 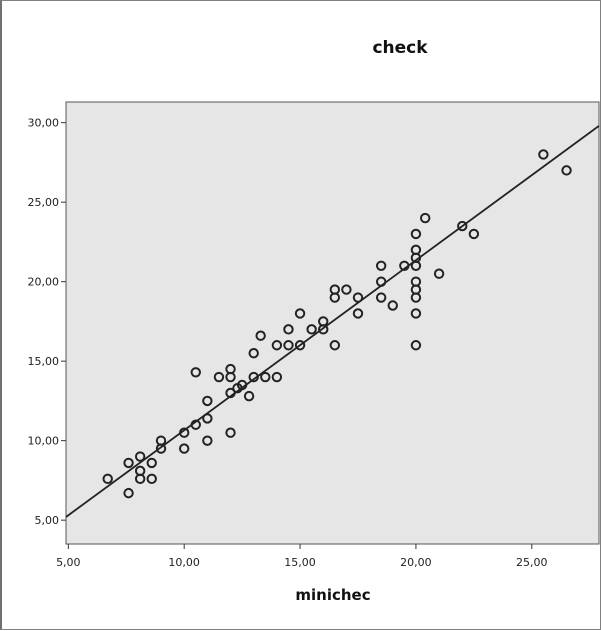 I want to click on x-tick-label: 25,00, so click(x=532, y=562).